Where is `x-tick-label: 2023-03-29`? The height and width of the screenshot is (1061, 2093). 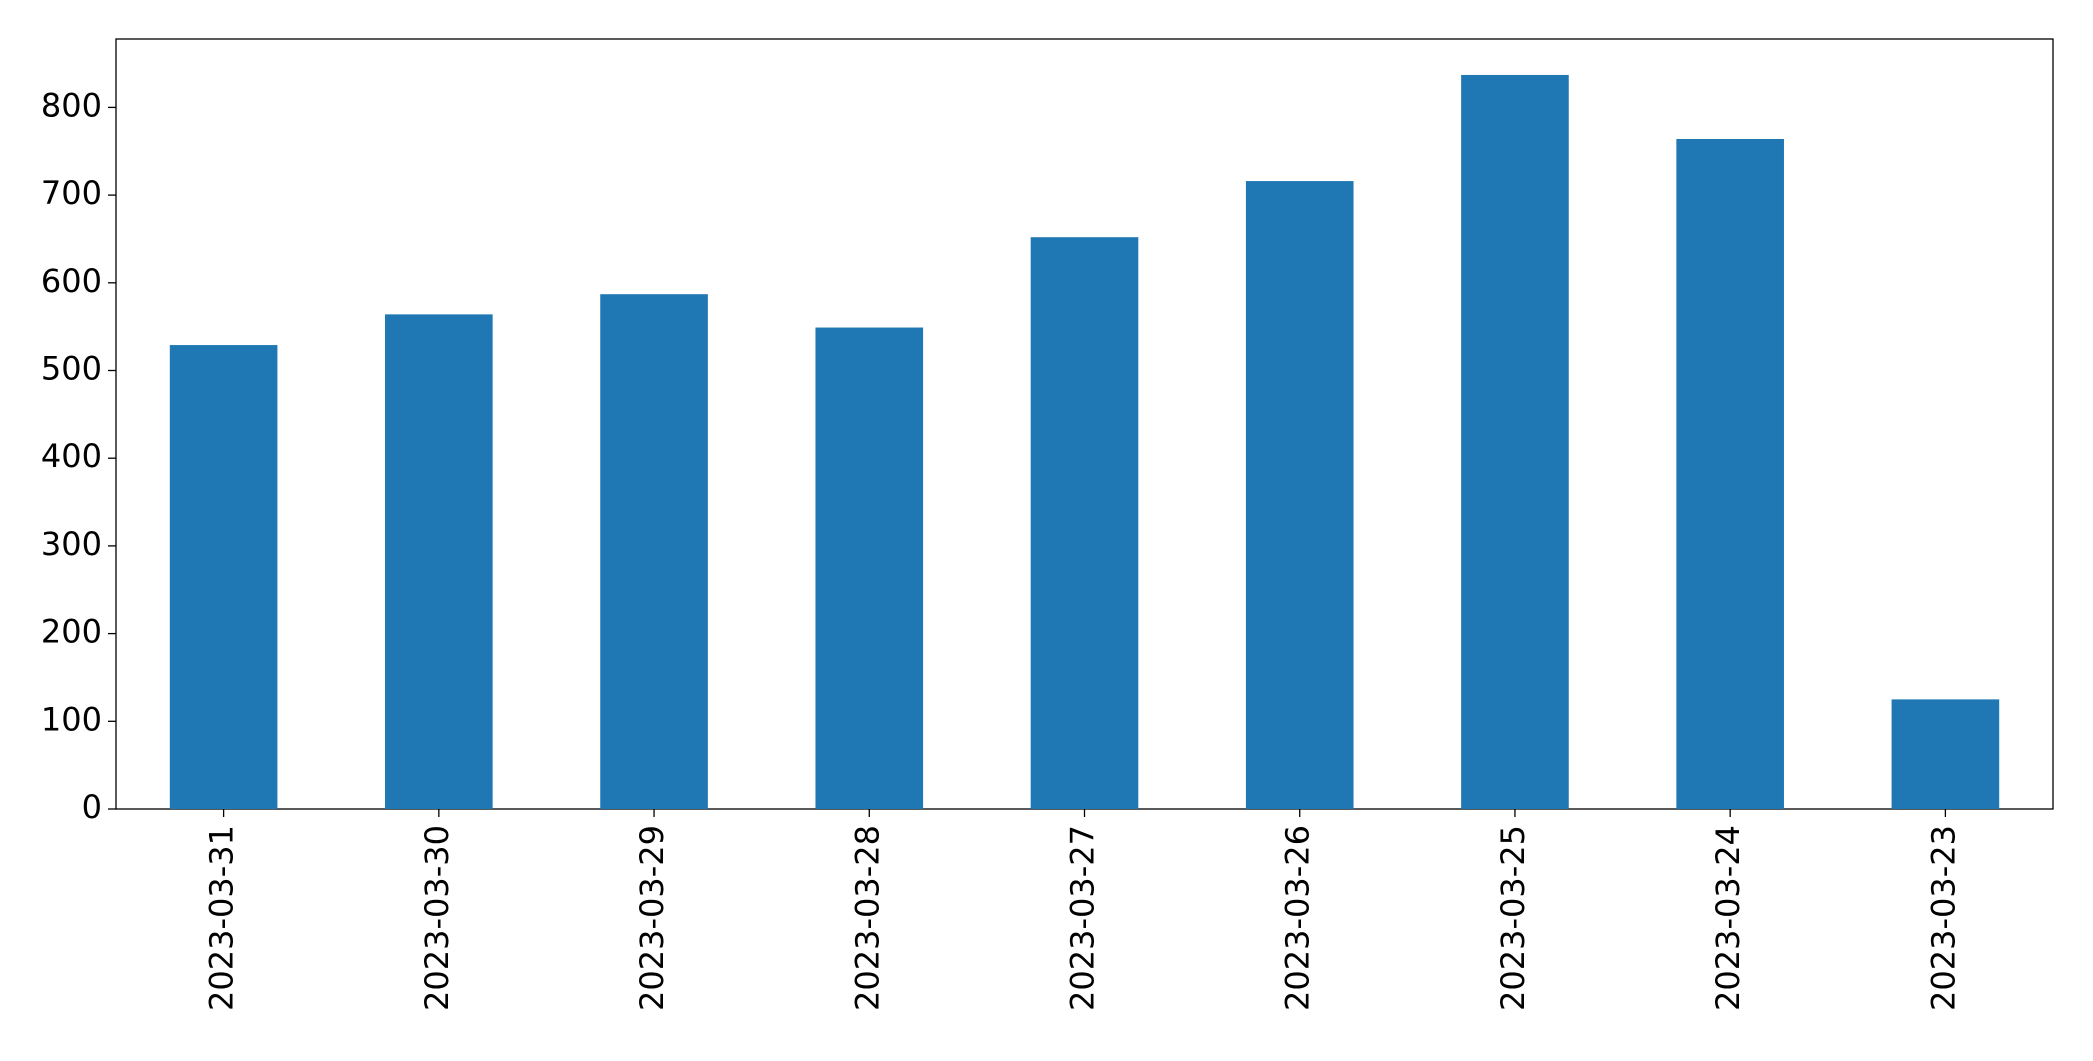
x-tick-label: 2023-03-29 is located at coordinates (652, 918).